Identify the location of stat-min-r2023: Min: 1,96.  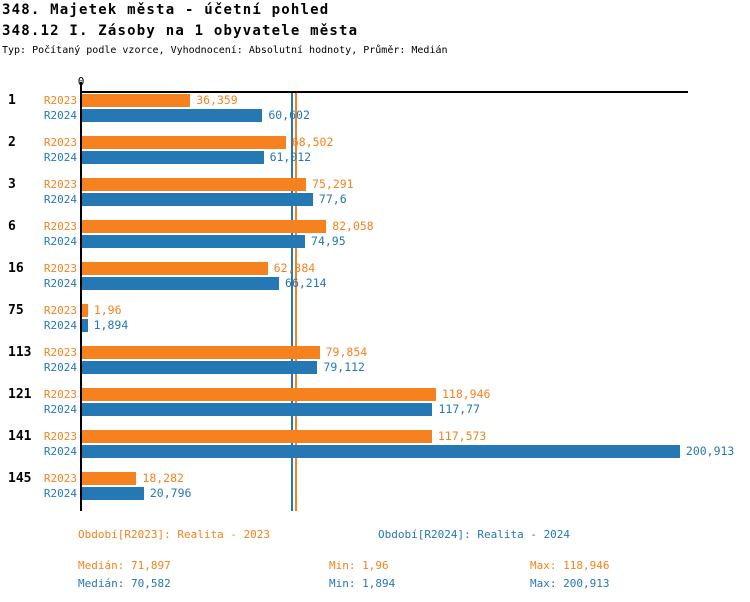
(359, 565).